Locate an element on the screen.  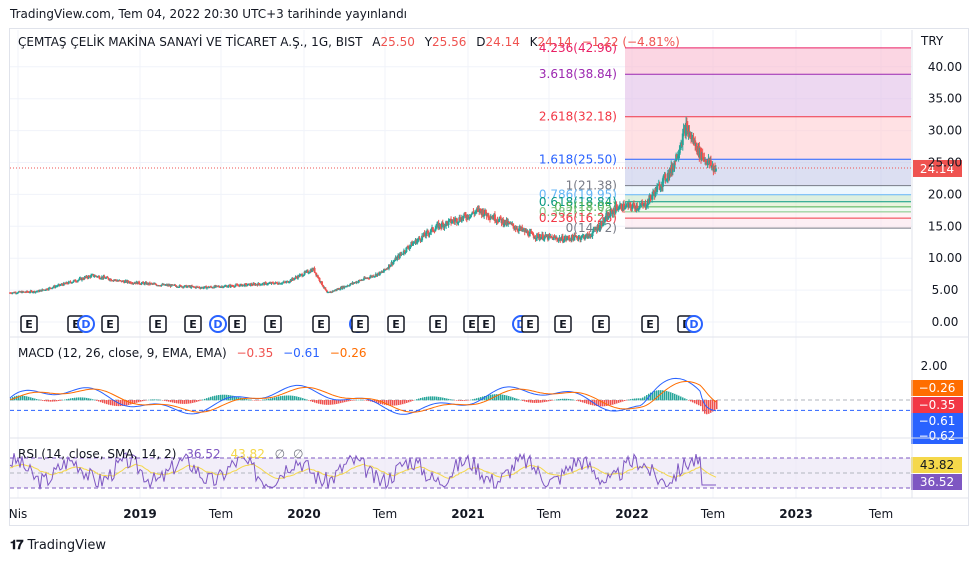
macd-value-badge is located at coordinates (937, 405).